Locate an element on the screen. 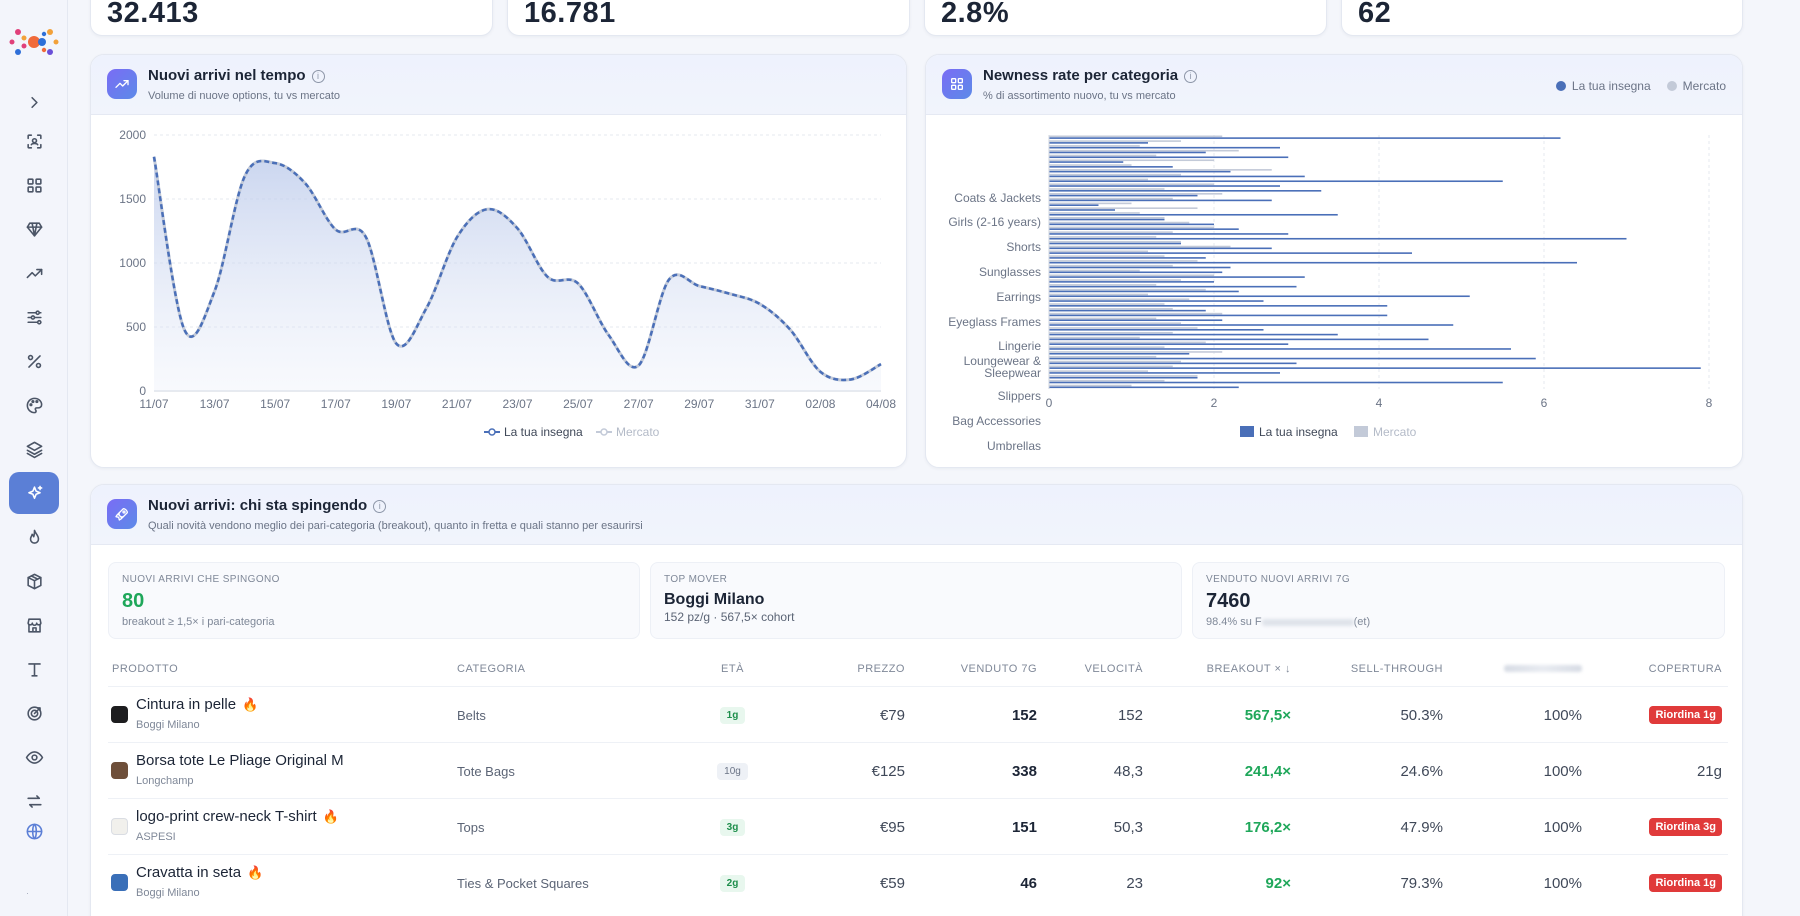 The width and height of the screenshot is (1800, 916). swap-icon is located at coordinates (34, 801).